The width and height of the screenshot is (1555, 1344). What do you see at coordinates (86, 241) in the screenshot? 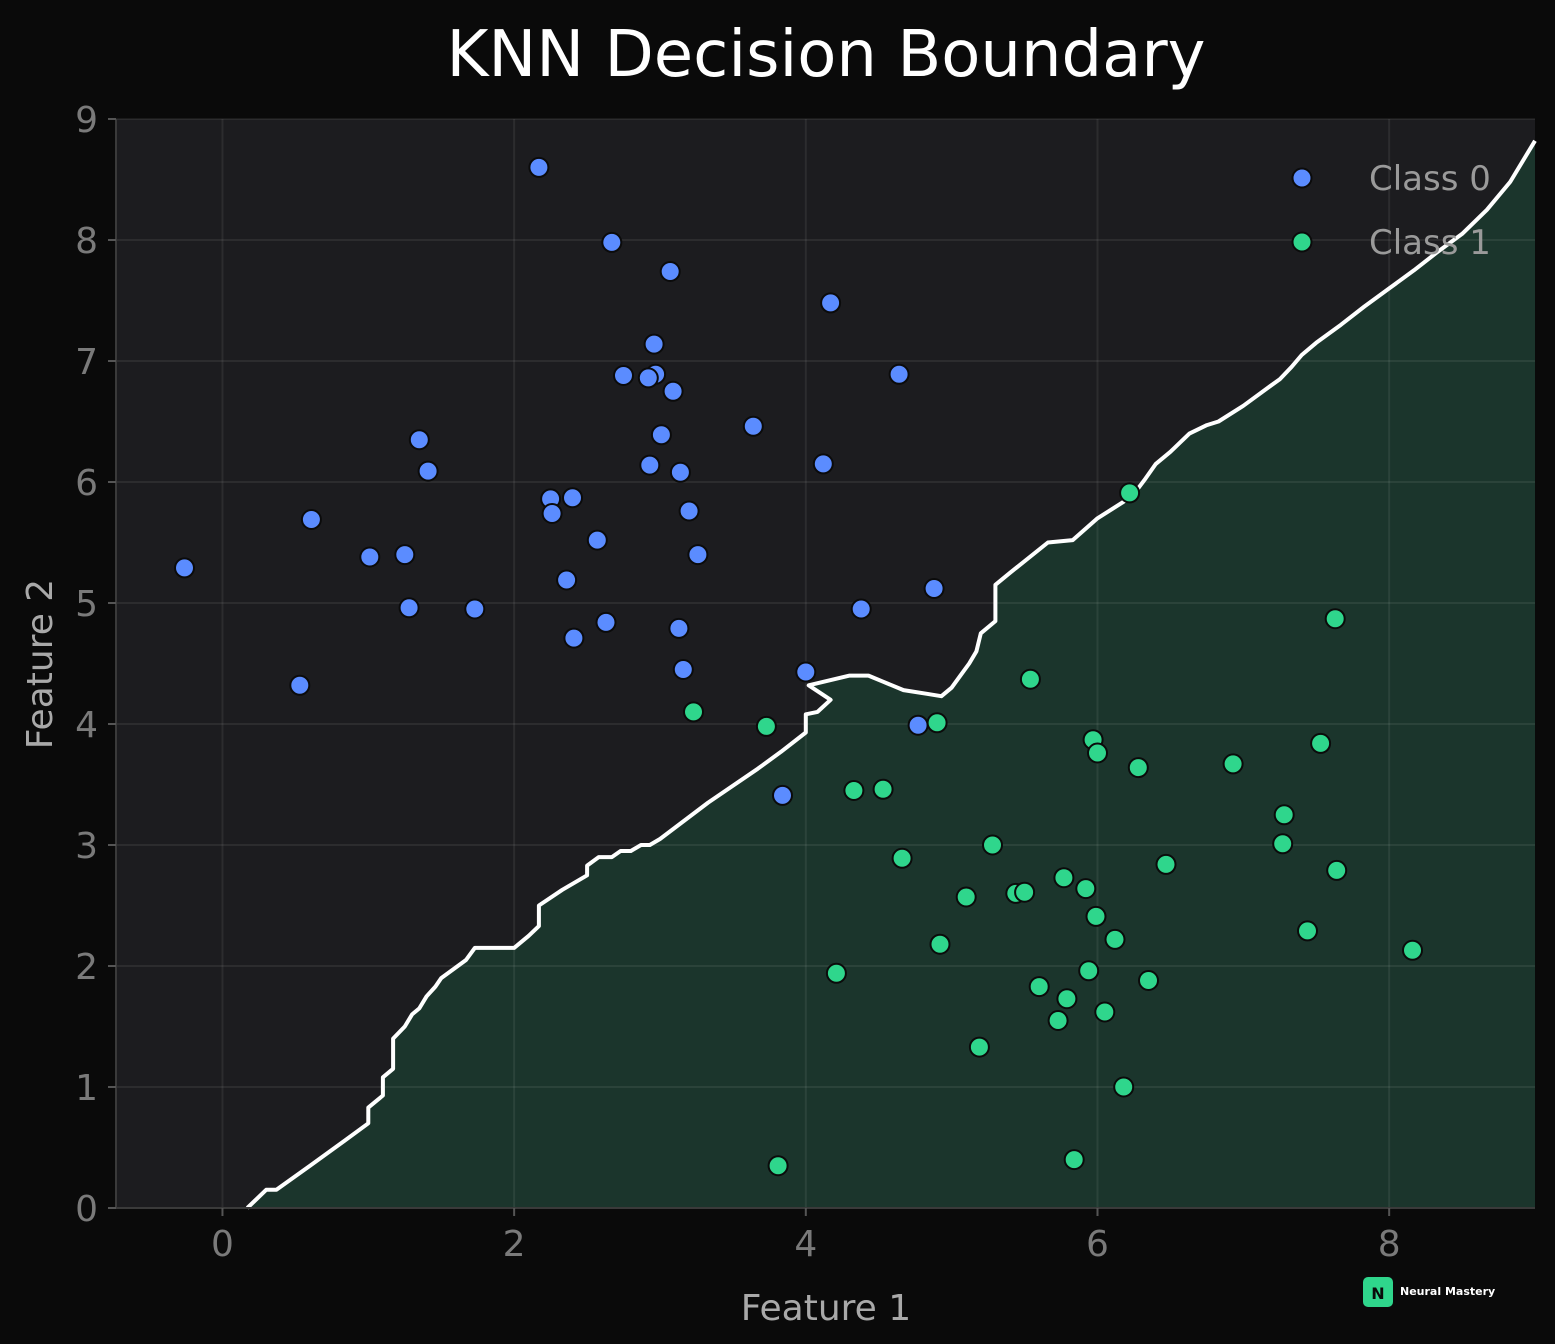
I see `y-tick-label: 8` at bounding box center [86, 241].